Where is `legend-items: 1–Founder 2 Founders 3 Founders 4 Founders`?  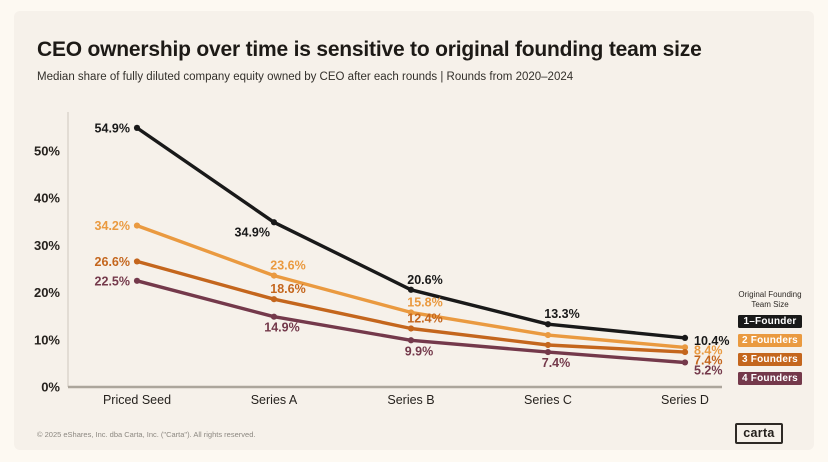 legend-items: 1–Founder 2 Founders 3 Founders 4 Founders is located at coordinates (770, 350).